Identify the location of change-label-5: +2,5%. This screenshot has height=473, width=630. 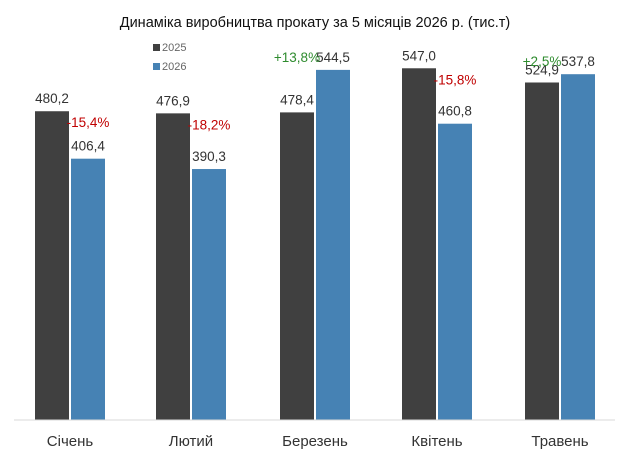
(542, 61).